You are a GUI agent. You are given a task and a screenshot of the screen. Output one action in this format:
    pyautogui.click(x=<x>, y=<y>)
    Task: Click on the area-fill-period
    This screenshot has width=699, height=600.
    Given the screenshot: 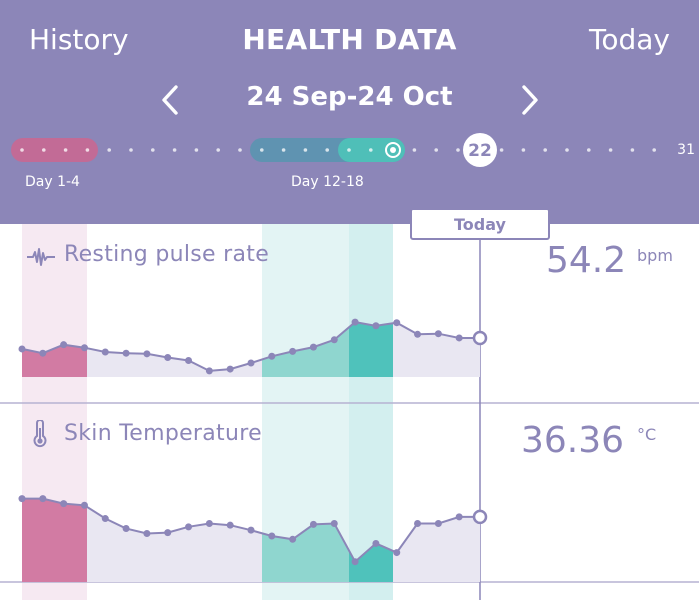 What is the action you would take?
    pyautogui.click(x=54, y=540)
    